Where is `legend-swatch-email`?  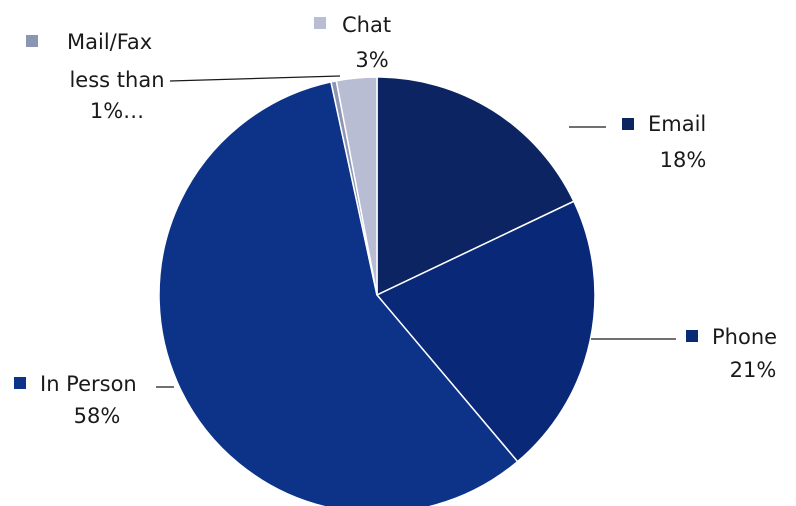 legend-swatch-email is located at coordinates (628, 124).